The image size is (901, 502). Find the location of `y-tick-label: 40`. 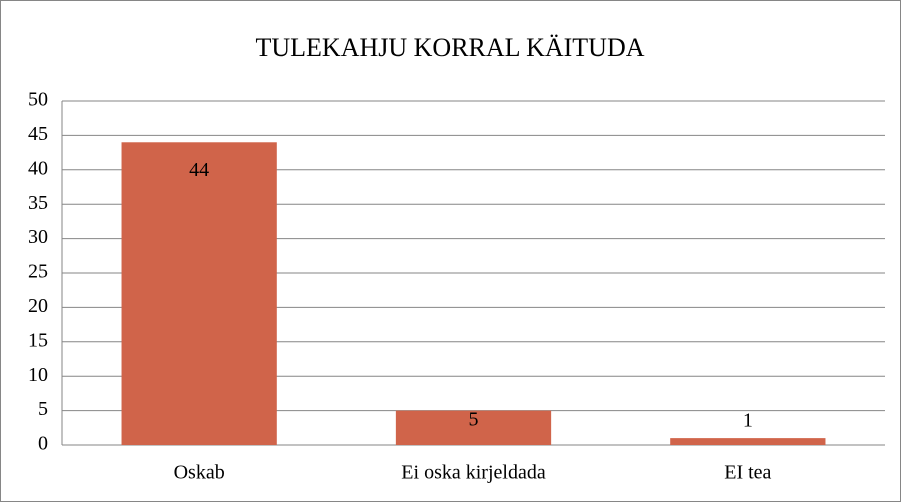

y-tick-label: 40 is located at coordinates (38, 168).